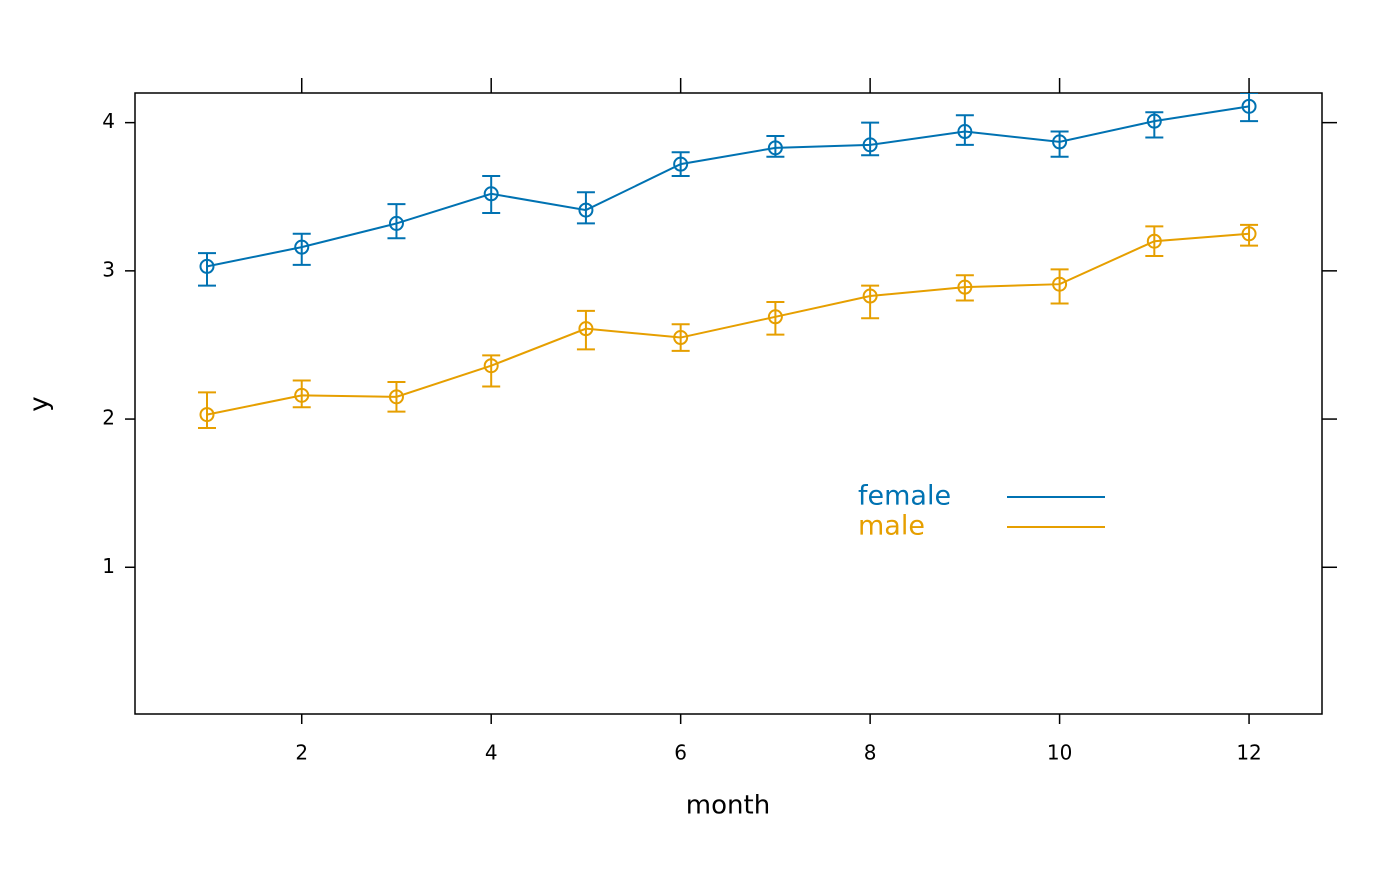 The width and height of the screenshot is (1400, 870). What do you see at coordinates (728, 806) in the screenshot?
I see `x-axis-title: month` at bounding box center [728, 806].